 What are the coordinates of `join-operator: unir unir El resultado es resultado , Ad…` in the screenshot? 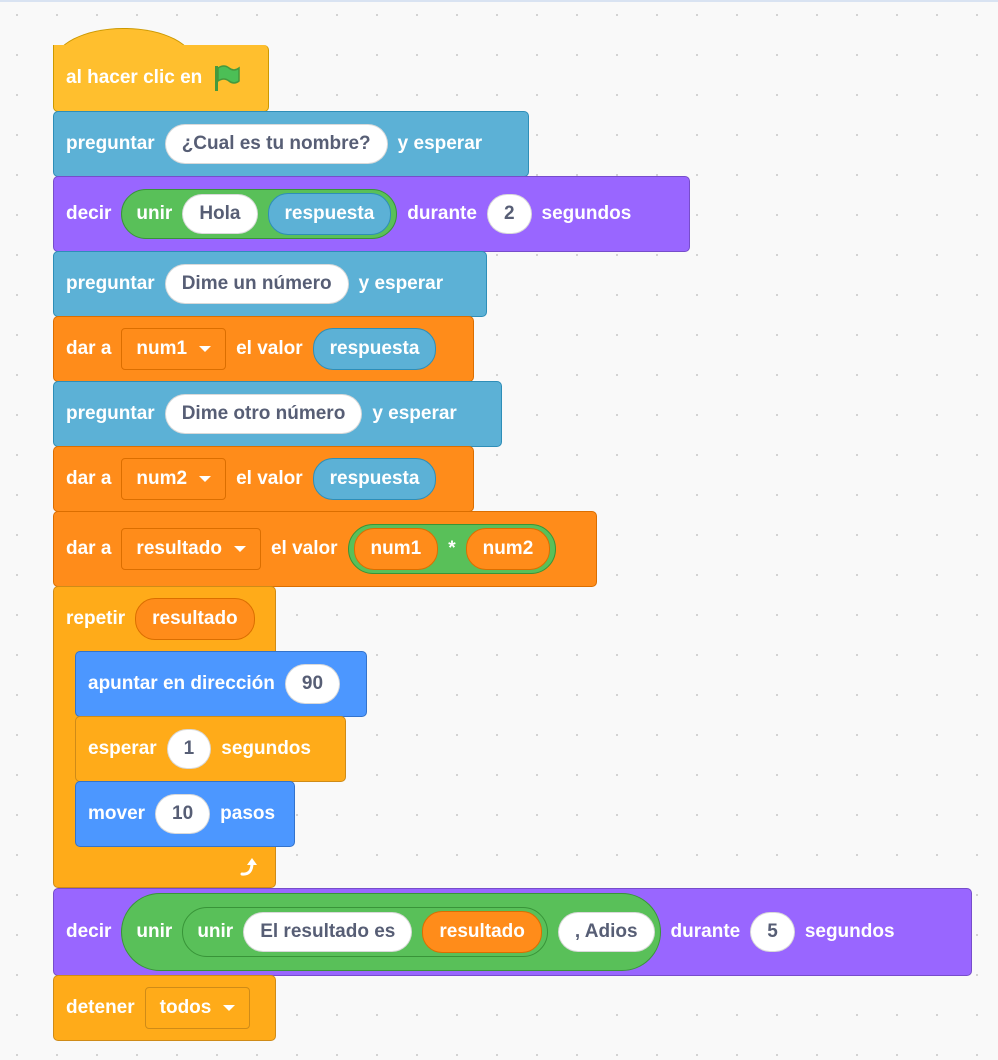 It's located at (391, 932).